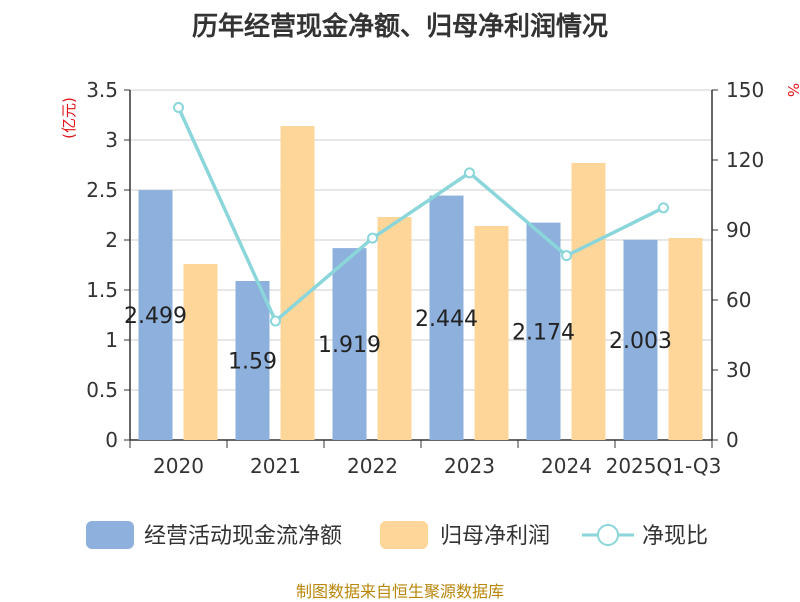 The image size is (800, 602). I want to click on left-axis-tick-label: 1.5, so click(102, 290).